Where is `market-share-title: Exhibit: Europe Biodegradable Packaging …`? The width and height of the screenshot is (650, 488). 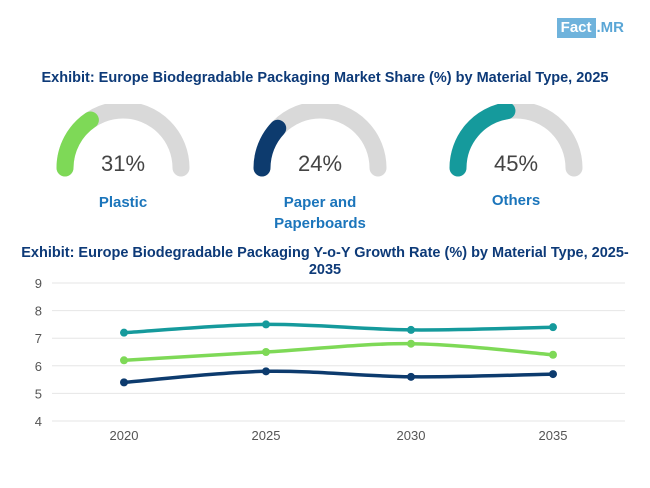 market-share-title: Exhibit: Europe Biodegradable Packaging … is located at coordinates (325, 78).